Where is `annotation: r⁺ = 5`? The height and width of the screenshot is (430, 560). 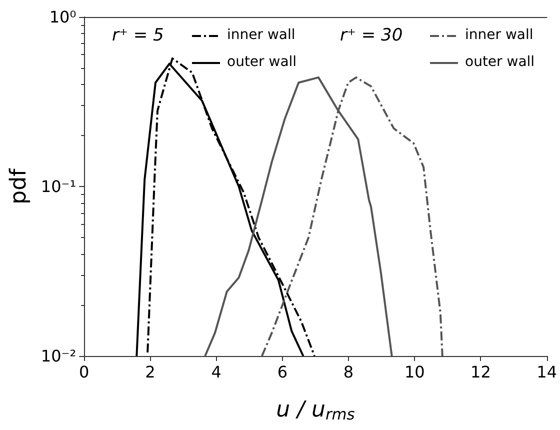
annotation: r⁺ = 5 is located at coordinates (138, 36).